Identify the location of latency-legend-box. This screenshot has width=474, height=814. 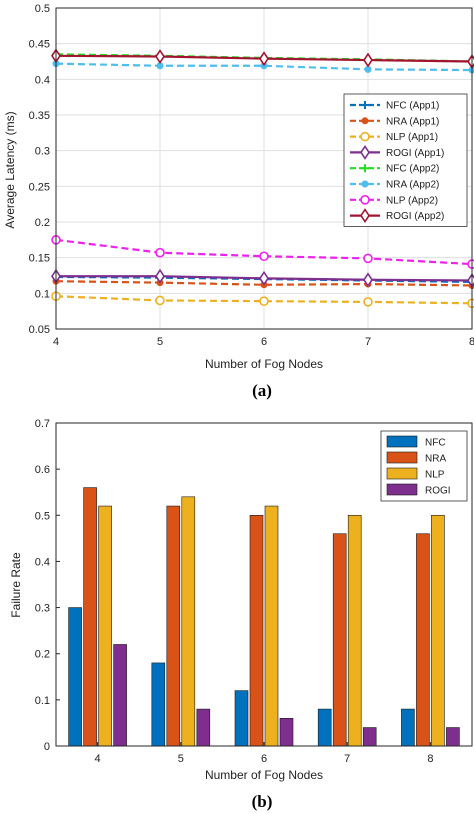
(405, 160).